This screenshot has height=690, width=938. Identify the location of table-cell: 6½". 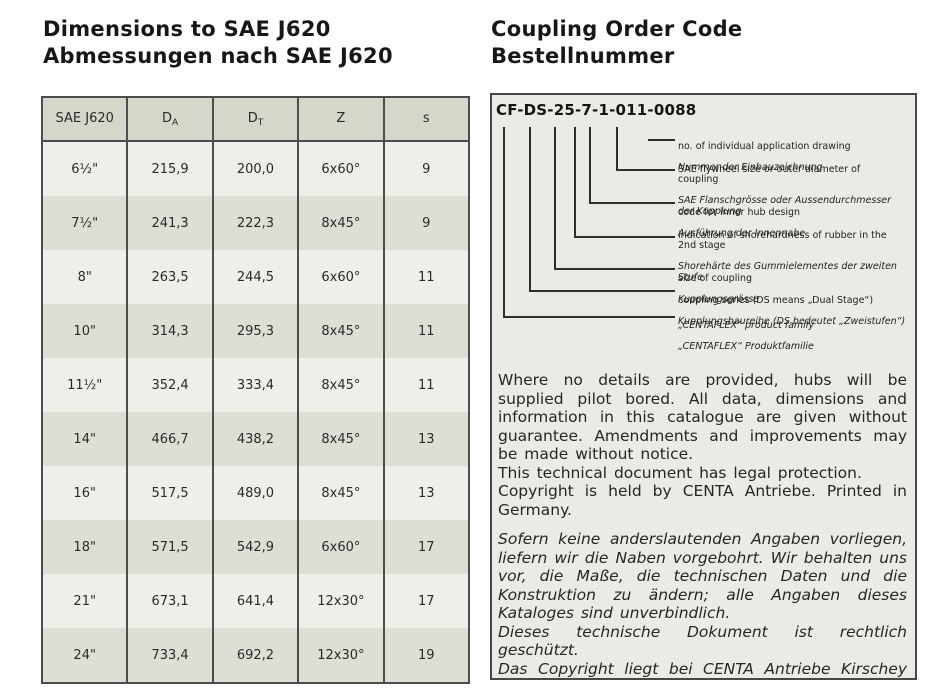
(84, 168).